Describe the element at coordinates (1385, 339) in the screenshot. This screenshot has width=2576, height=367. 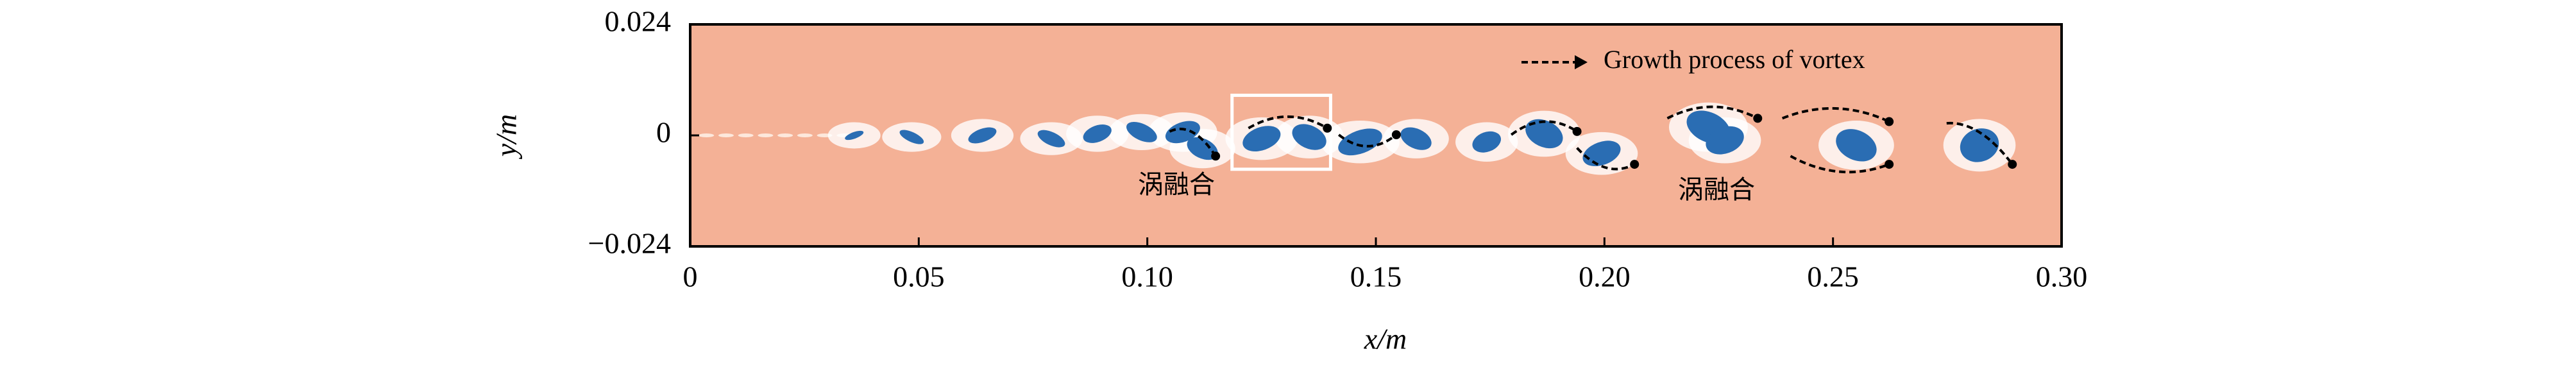
I see `x-axis-label: x/m` at that location.